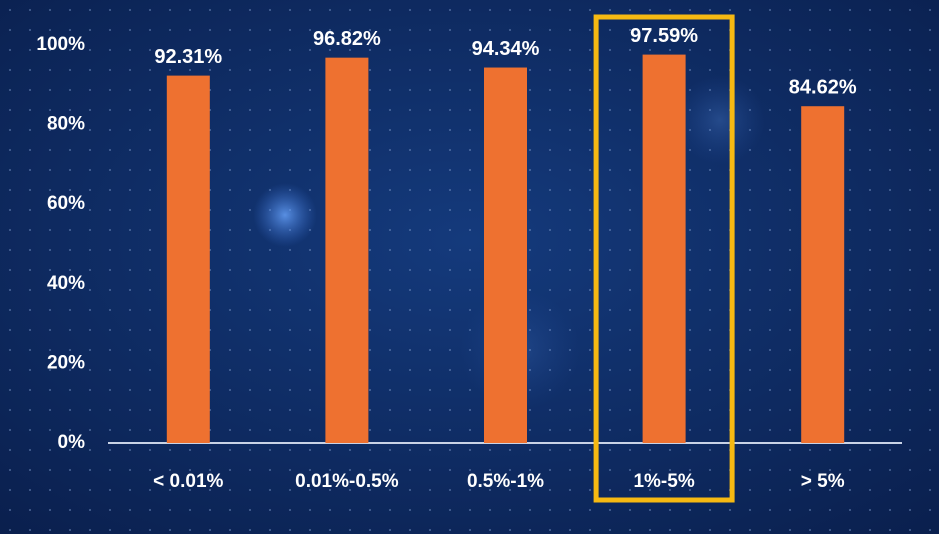 This screenshot has width=939, height=534. I want to click on value-label: 84.62%, so click(823, 87).